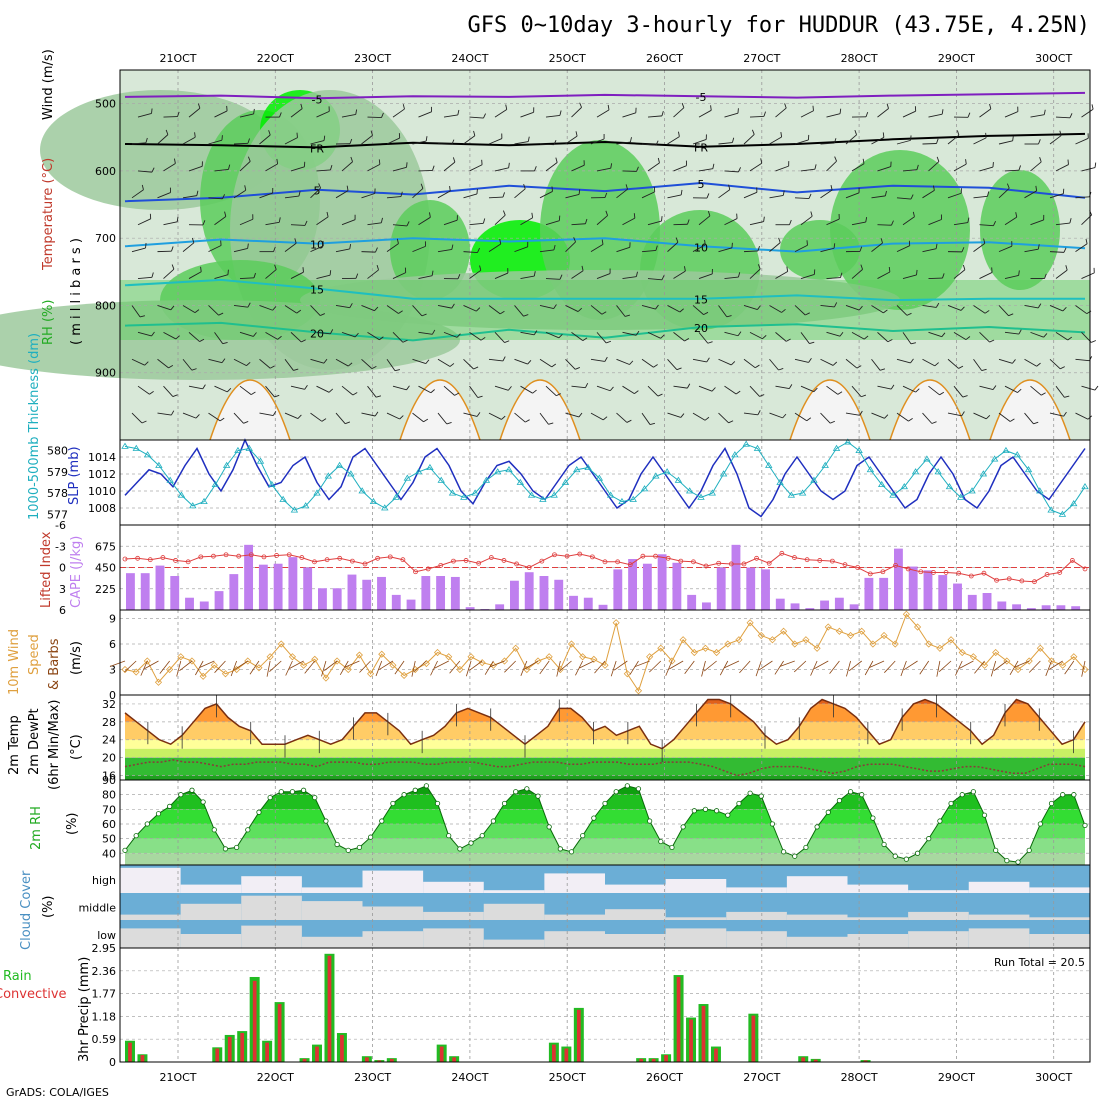 This screenshot has width=1100, height=1100. Describe the element at coordinates (104, 971) in the screenshot. I see `y-tick-label: 2.36` at that location.